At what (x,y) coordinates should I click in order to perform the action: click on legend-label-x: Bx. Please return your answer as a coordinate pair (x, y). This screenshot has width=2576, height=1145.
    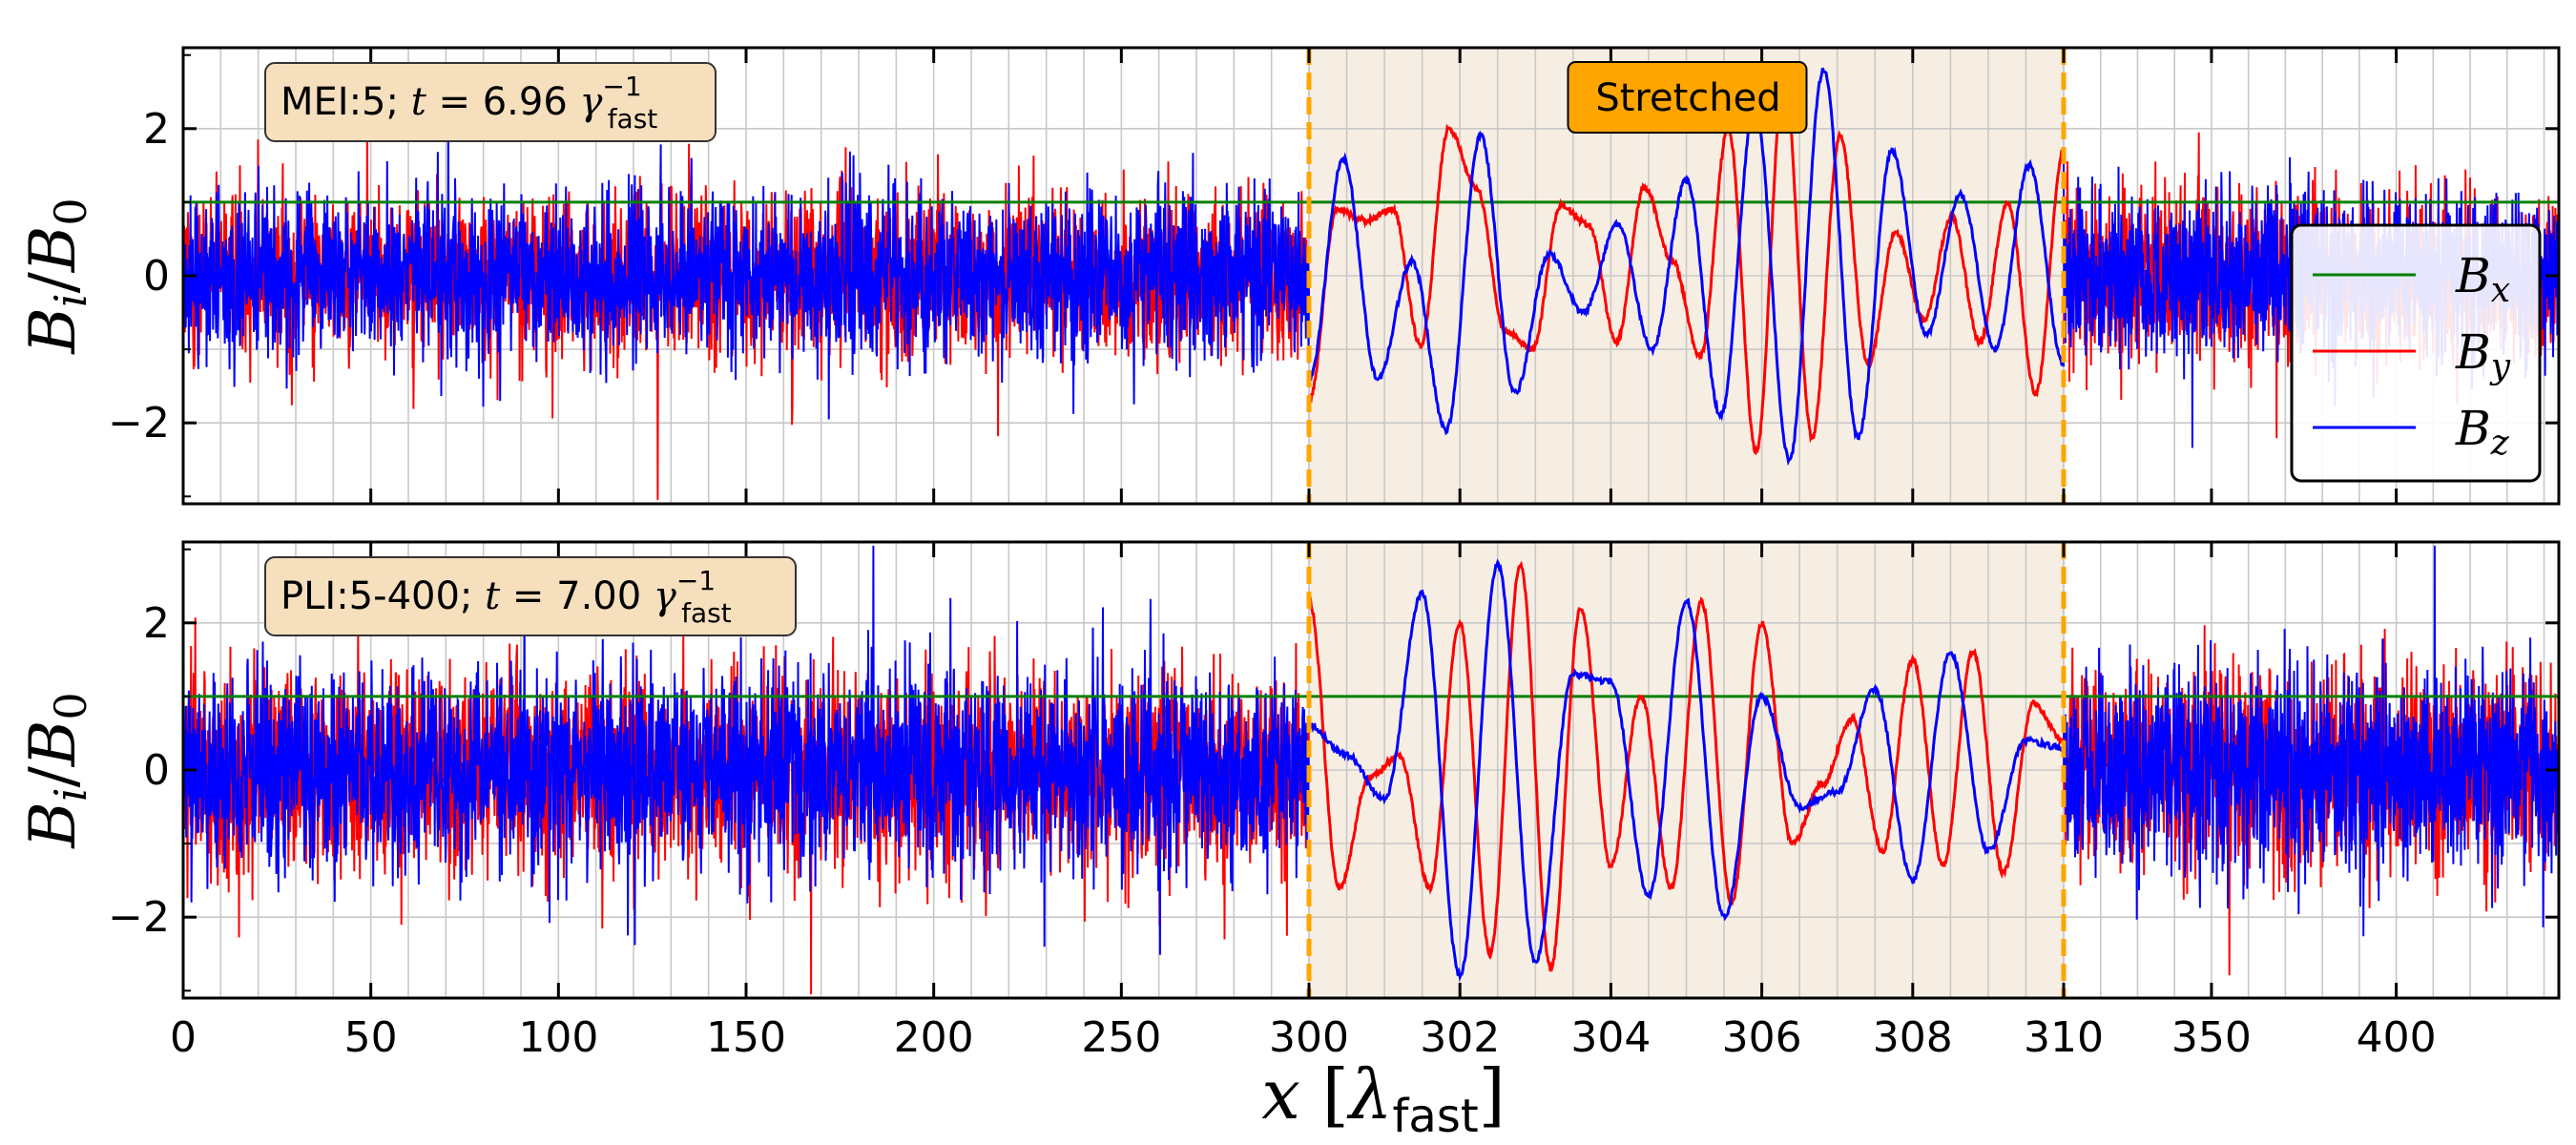
    Looking at the image, I should click on (2482, 279).